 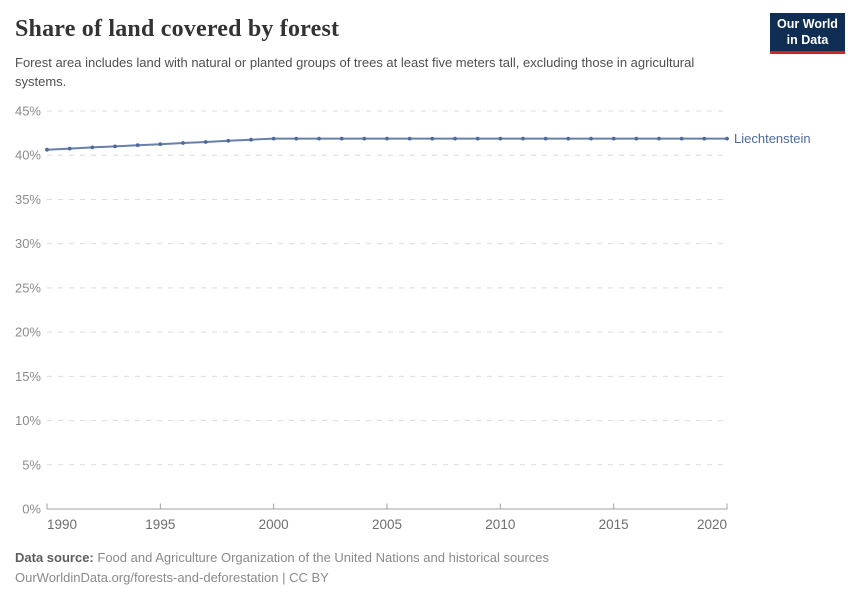 I want to click on y-tick-label-25: 25%, so click(x=28, y=287).